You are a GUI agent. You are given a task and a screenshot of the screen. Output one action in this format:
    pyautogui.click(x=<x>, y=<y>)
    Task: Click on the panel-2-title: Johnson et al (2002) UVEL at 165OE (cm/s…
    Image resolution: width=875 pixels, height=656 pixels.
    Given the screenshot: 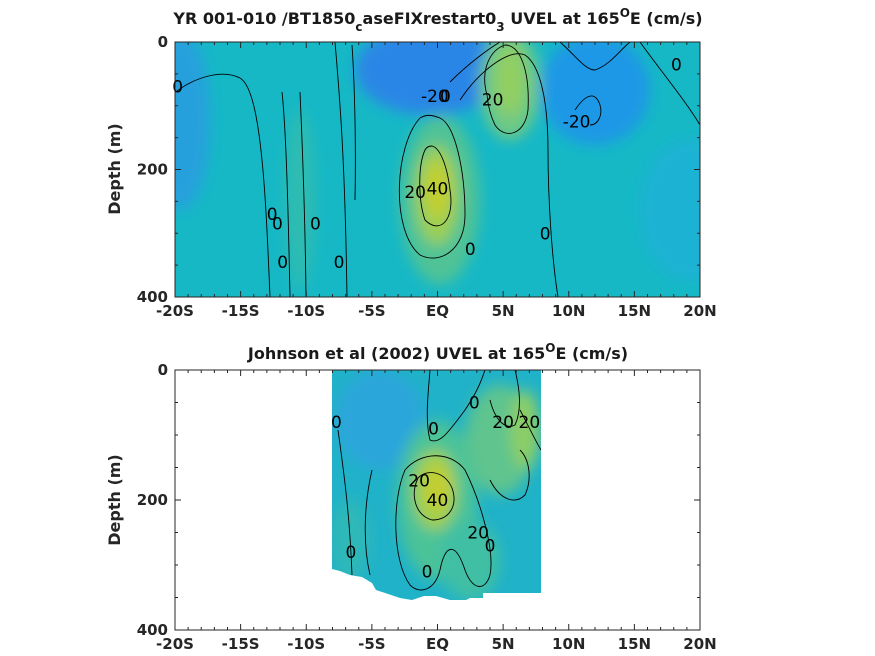 What is the action you would take?
    pyautogui.click(x=437, y=352)
    